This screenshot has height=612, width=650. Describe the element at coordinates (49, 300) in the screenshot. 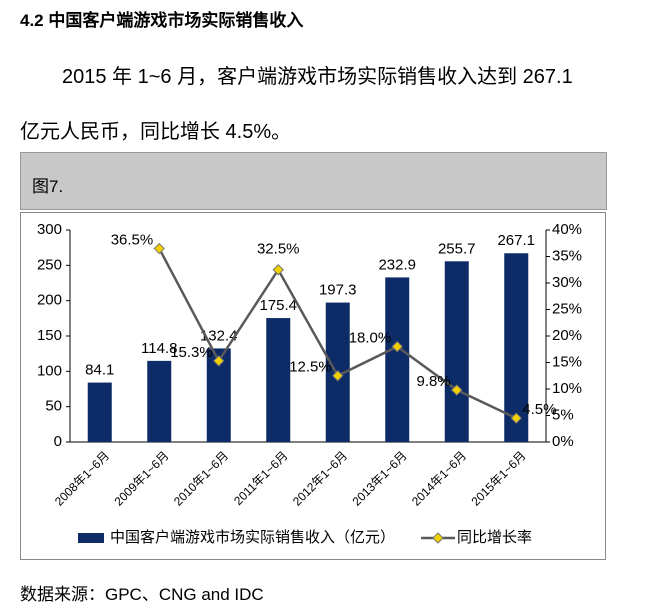

I see `y-tick-label: 200` at that location.